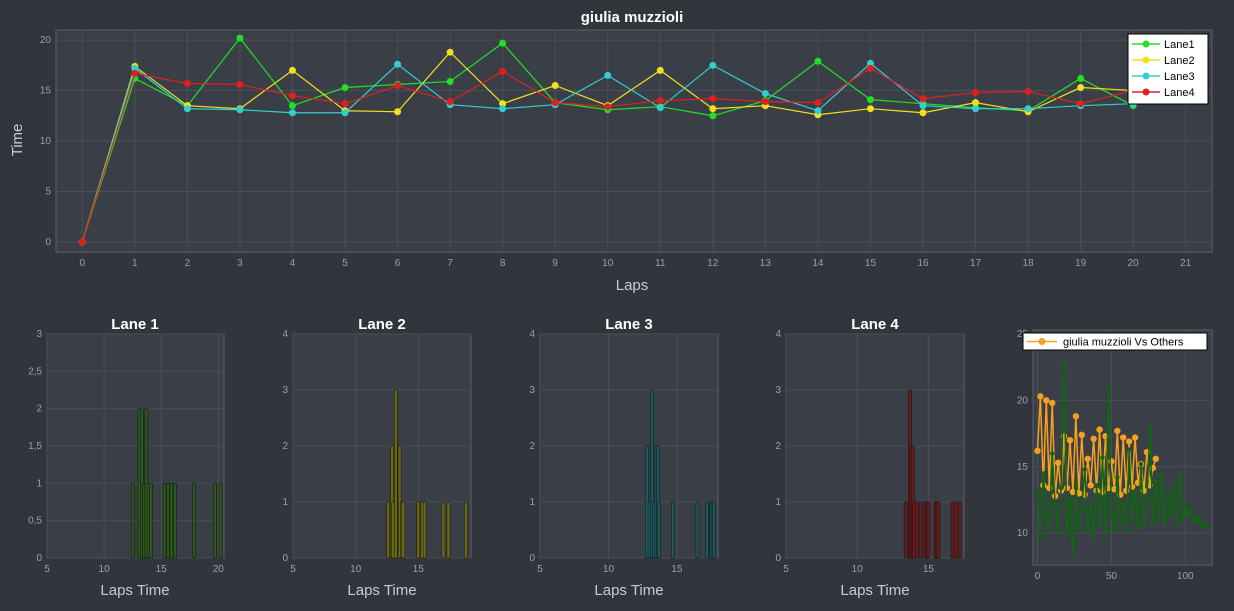  Describe the element at coordinates (188, 263) in the screenshot. I see `x-tick-label: 2` at that location.